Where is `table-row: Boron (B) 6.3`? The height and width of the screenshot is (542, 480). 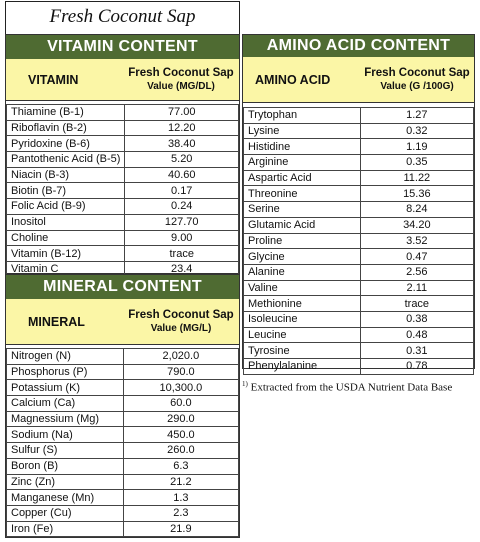 table-row: Boron (B) 6.3 is located at coordinates (123, 466).